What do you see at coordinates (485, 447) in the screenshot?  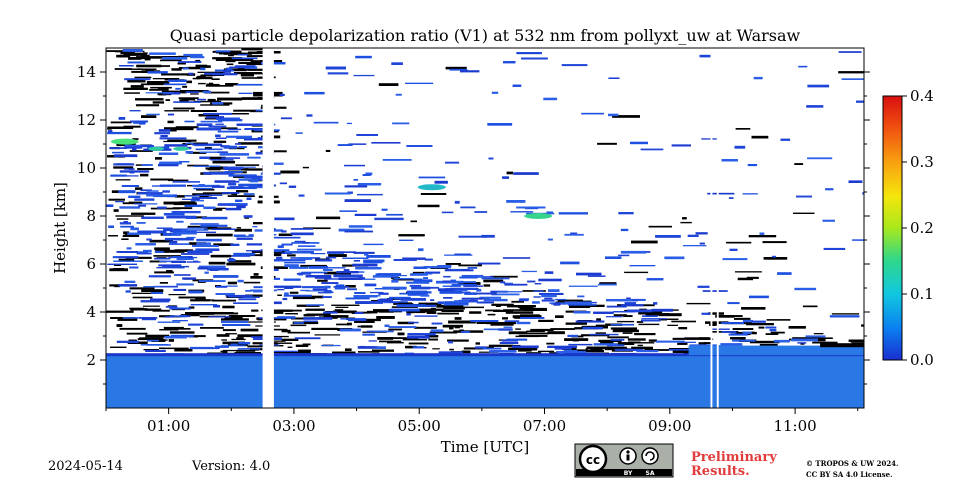 I see `x-axis-label: Time [UTC]` at bounding box center [485, 447].